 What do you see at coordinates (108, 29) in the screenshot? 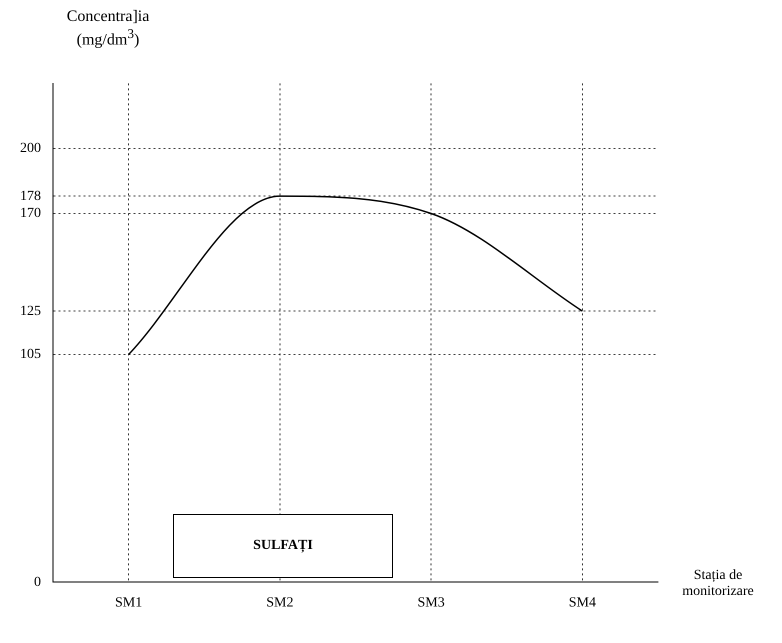
I see `y-axis-title: Concentra]ia (mg/dm$^{3}$)` at bounding box center [108, 29].